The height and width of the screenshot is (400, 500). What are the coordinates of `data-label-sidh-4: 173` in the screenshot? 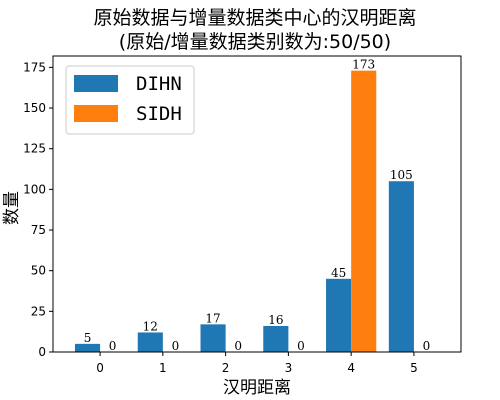 It's located at (363, 65).